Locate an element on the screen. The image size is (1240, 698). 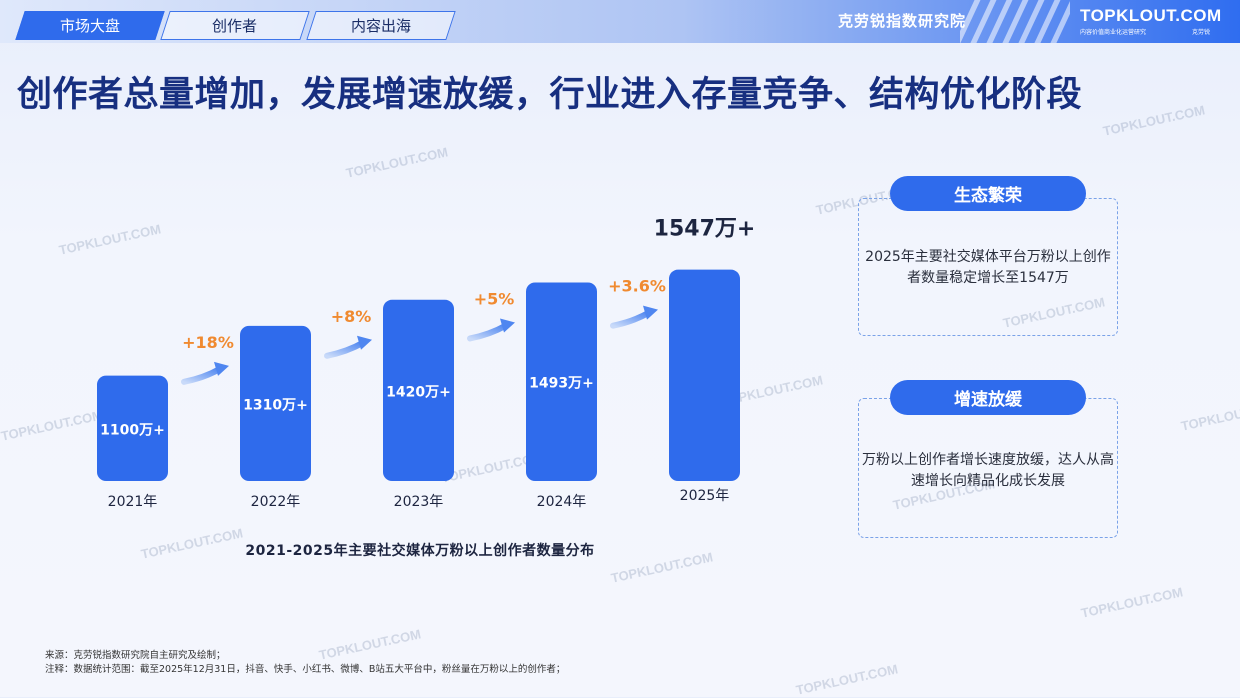
info-card-text: 万粉以上创作者增长速度放缓，达人从高速增长向精品化成长发展 is located at coordinates (988, 470).